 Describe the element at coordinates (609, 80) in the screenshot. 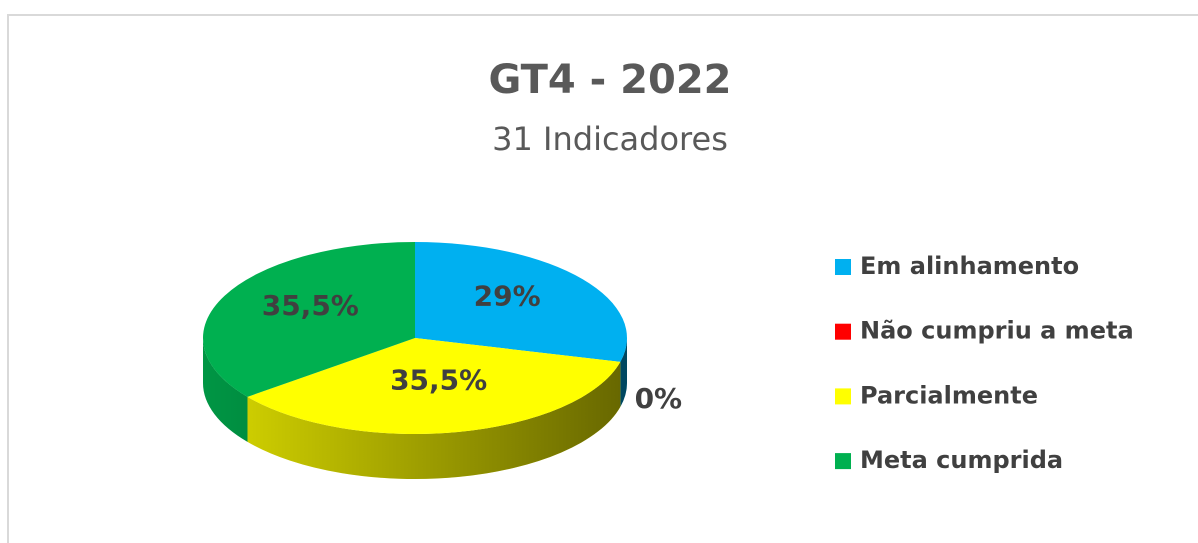

I see `chart-title: GT4 - 2022` at that location.